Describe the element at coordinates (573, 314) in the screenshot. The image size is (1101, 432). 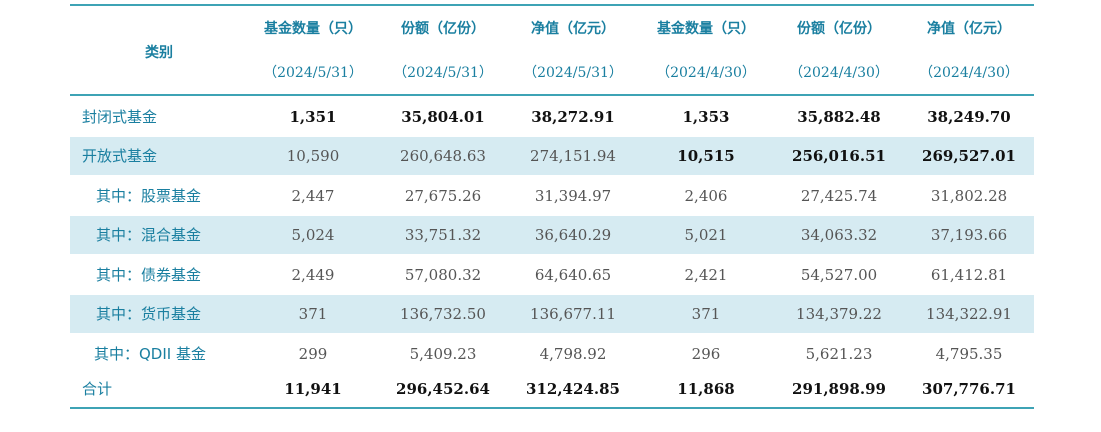
I see `cell: 136,677.11` at that location.